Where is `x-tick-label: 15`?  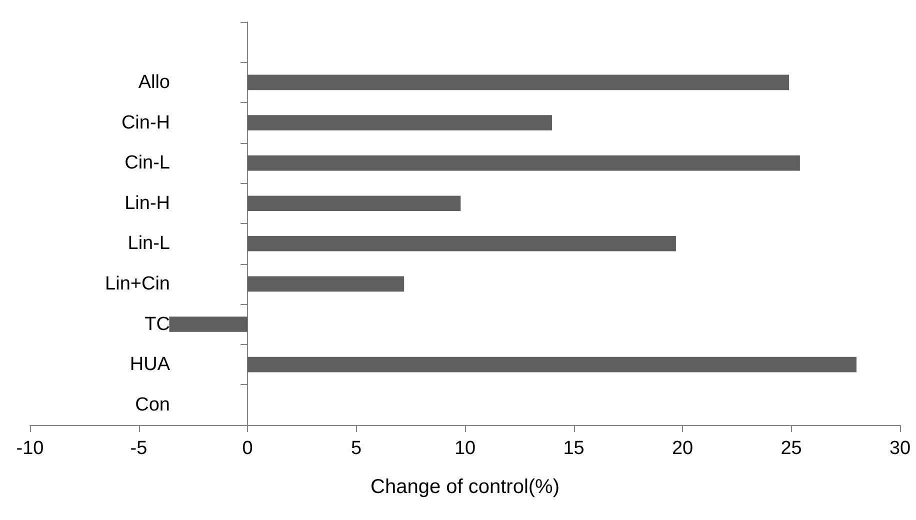 x-tick-label: 15 is located at coordinates (573, 448).